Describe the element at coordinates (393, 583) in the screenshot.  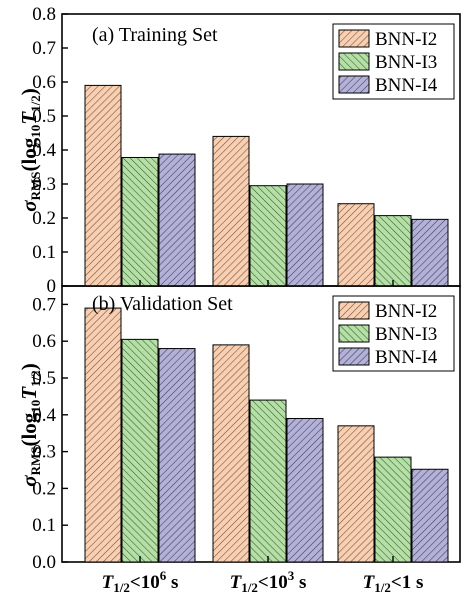
I see `x-category-label: T1/2<1 s` at that location.